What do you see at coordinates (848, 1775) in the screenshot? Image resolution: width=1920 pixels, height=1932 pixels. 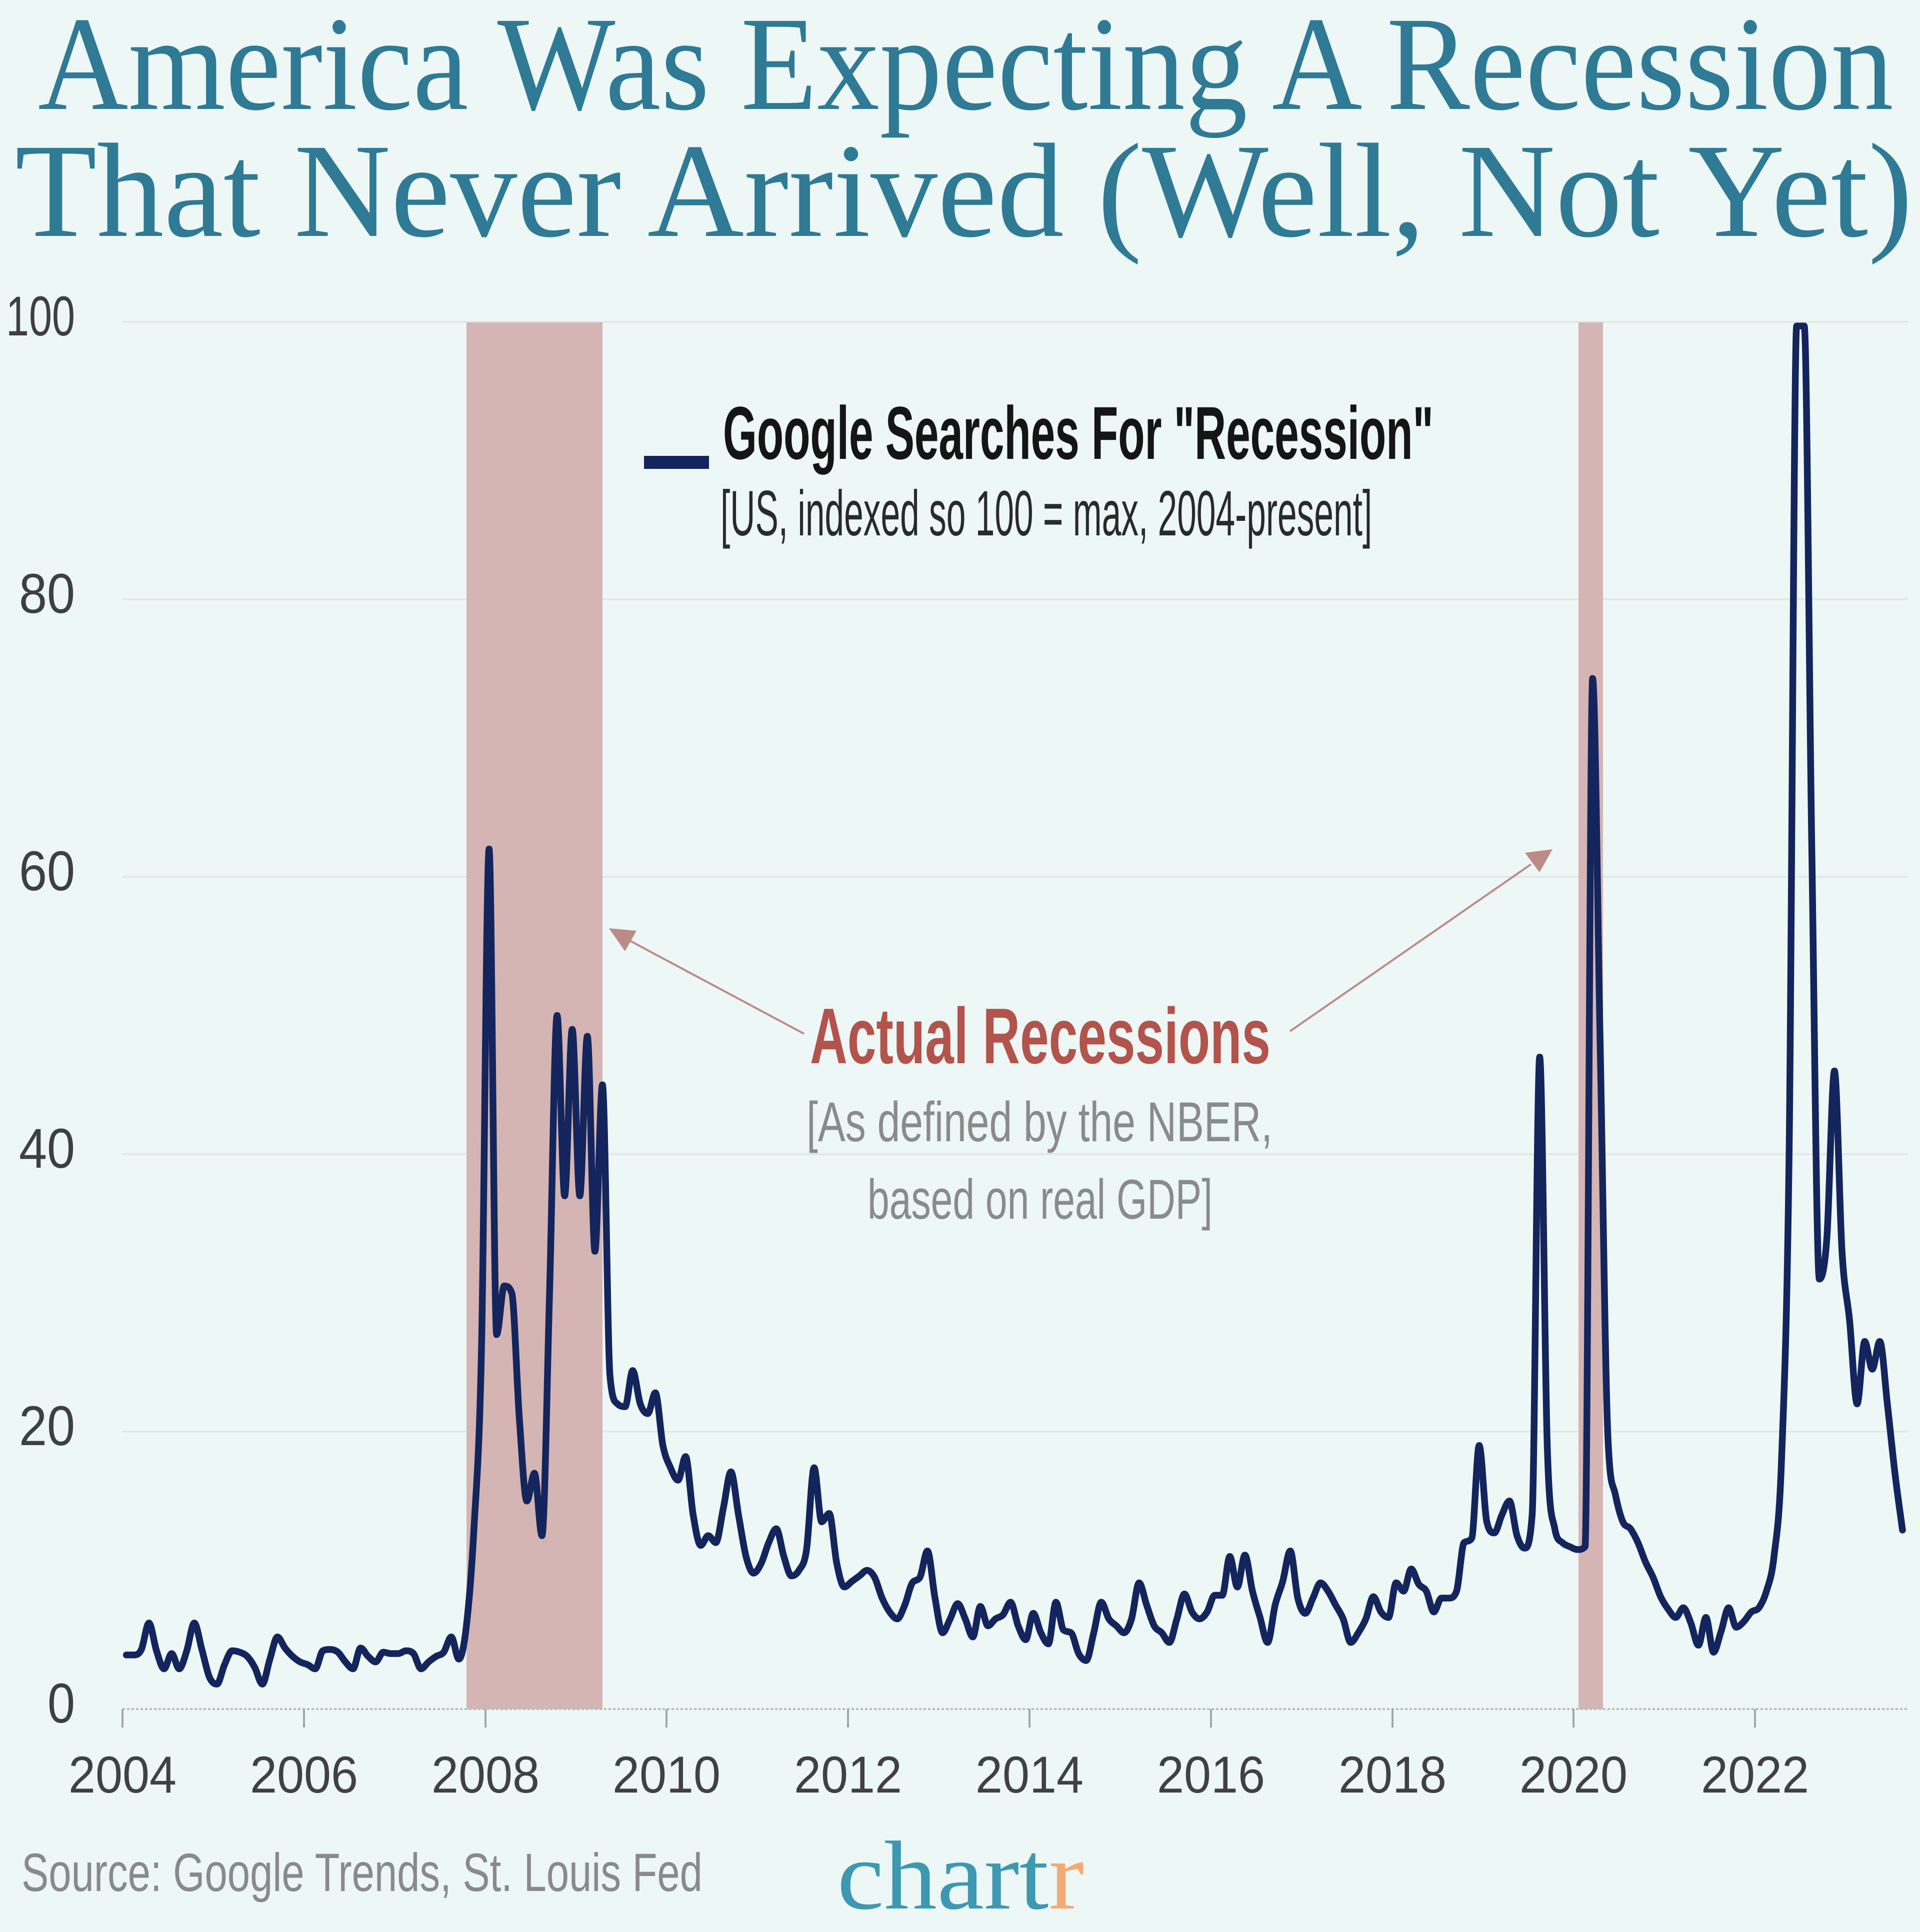 I see `svg-text: 2012` at bounding box center [848, 1775].